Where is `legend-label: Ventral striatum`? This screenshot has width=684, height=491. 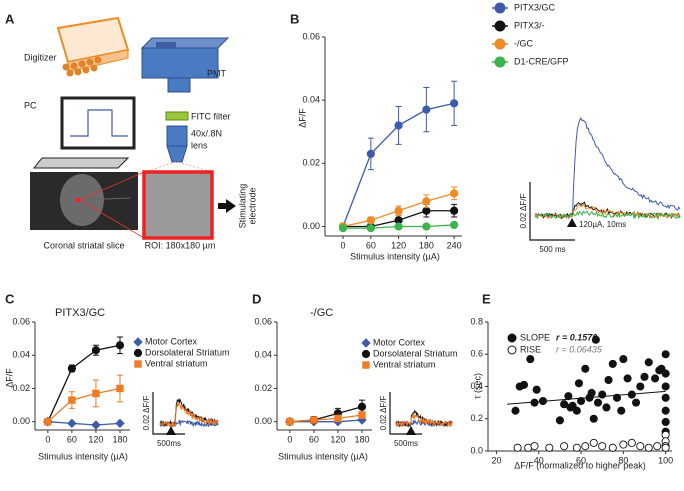 legend-label: Ventral striatum is located at coordinates (176, 363).